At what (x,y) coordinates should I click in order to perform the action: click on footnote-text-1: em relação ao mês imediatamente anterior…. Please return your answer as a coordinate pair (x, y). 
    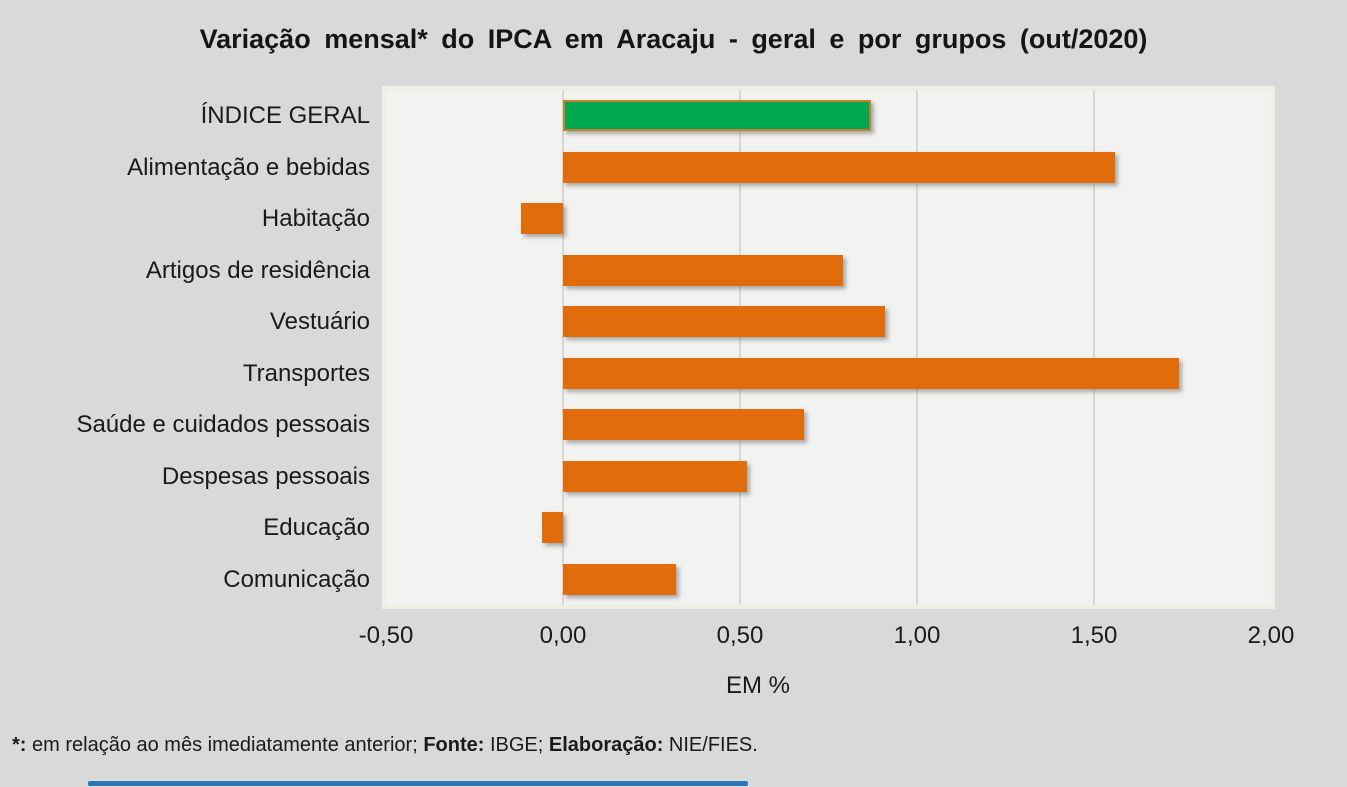
    Looking at the image, I should click on (225, 745).